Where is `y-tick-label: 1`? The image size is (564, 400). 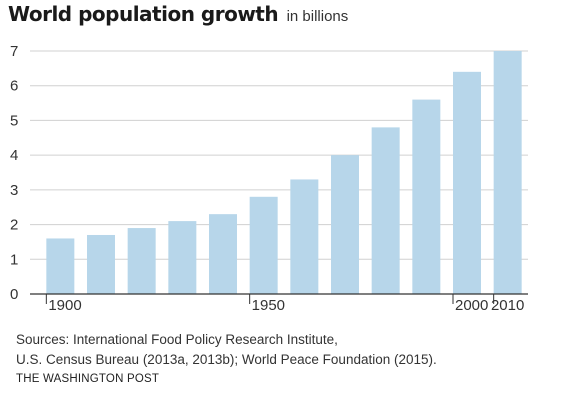 y-tick-label: 1 is located at coordinates (14, 259).